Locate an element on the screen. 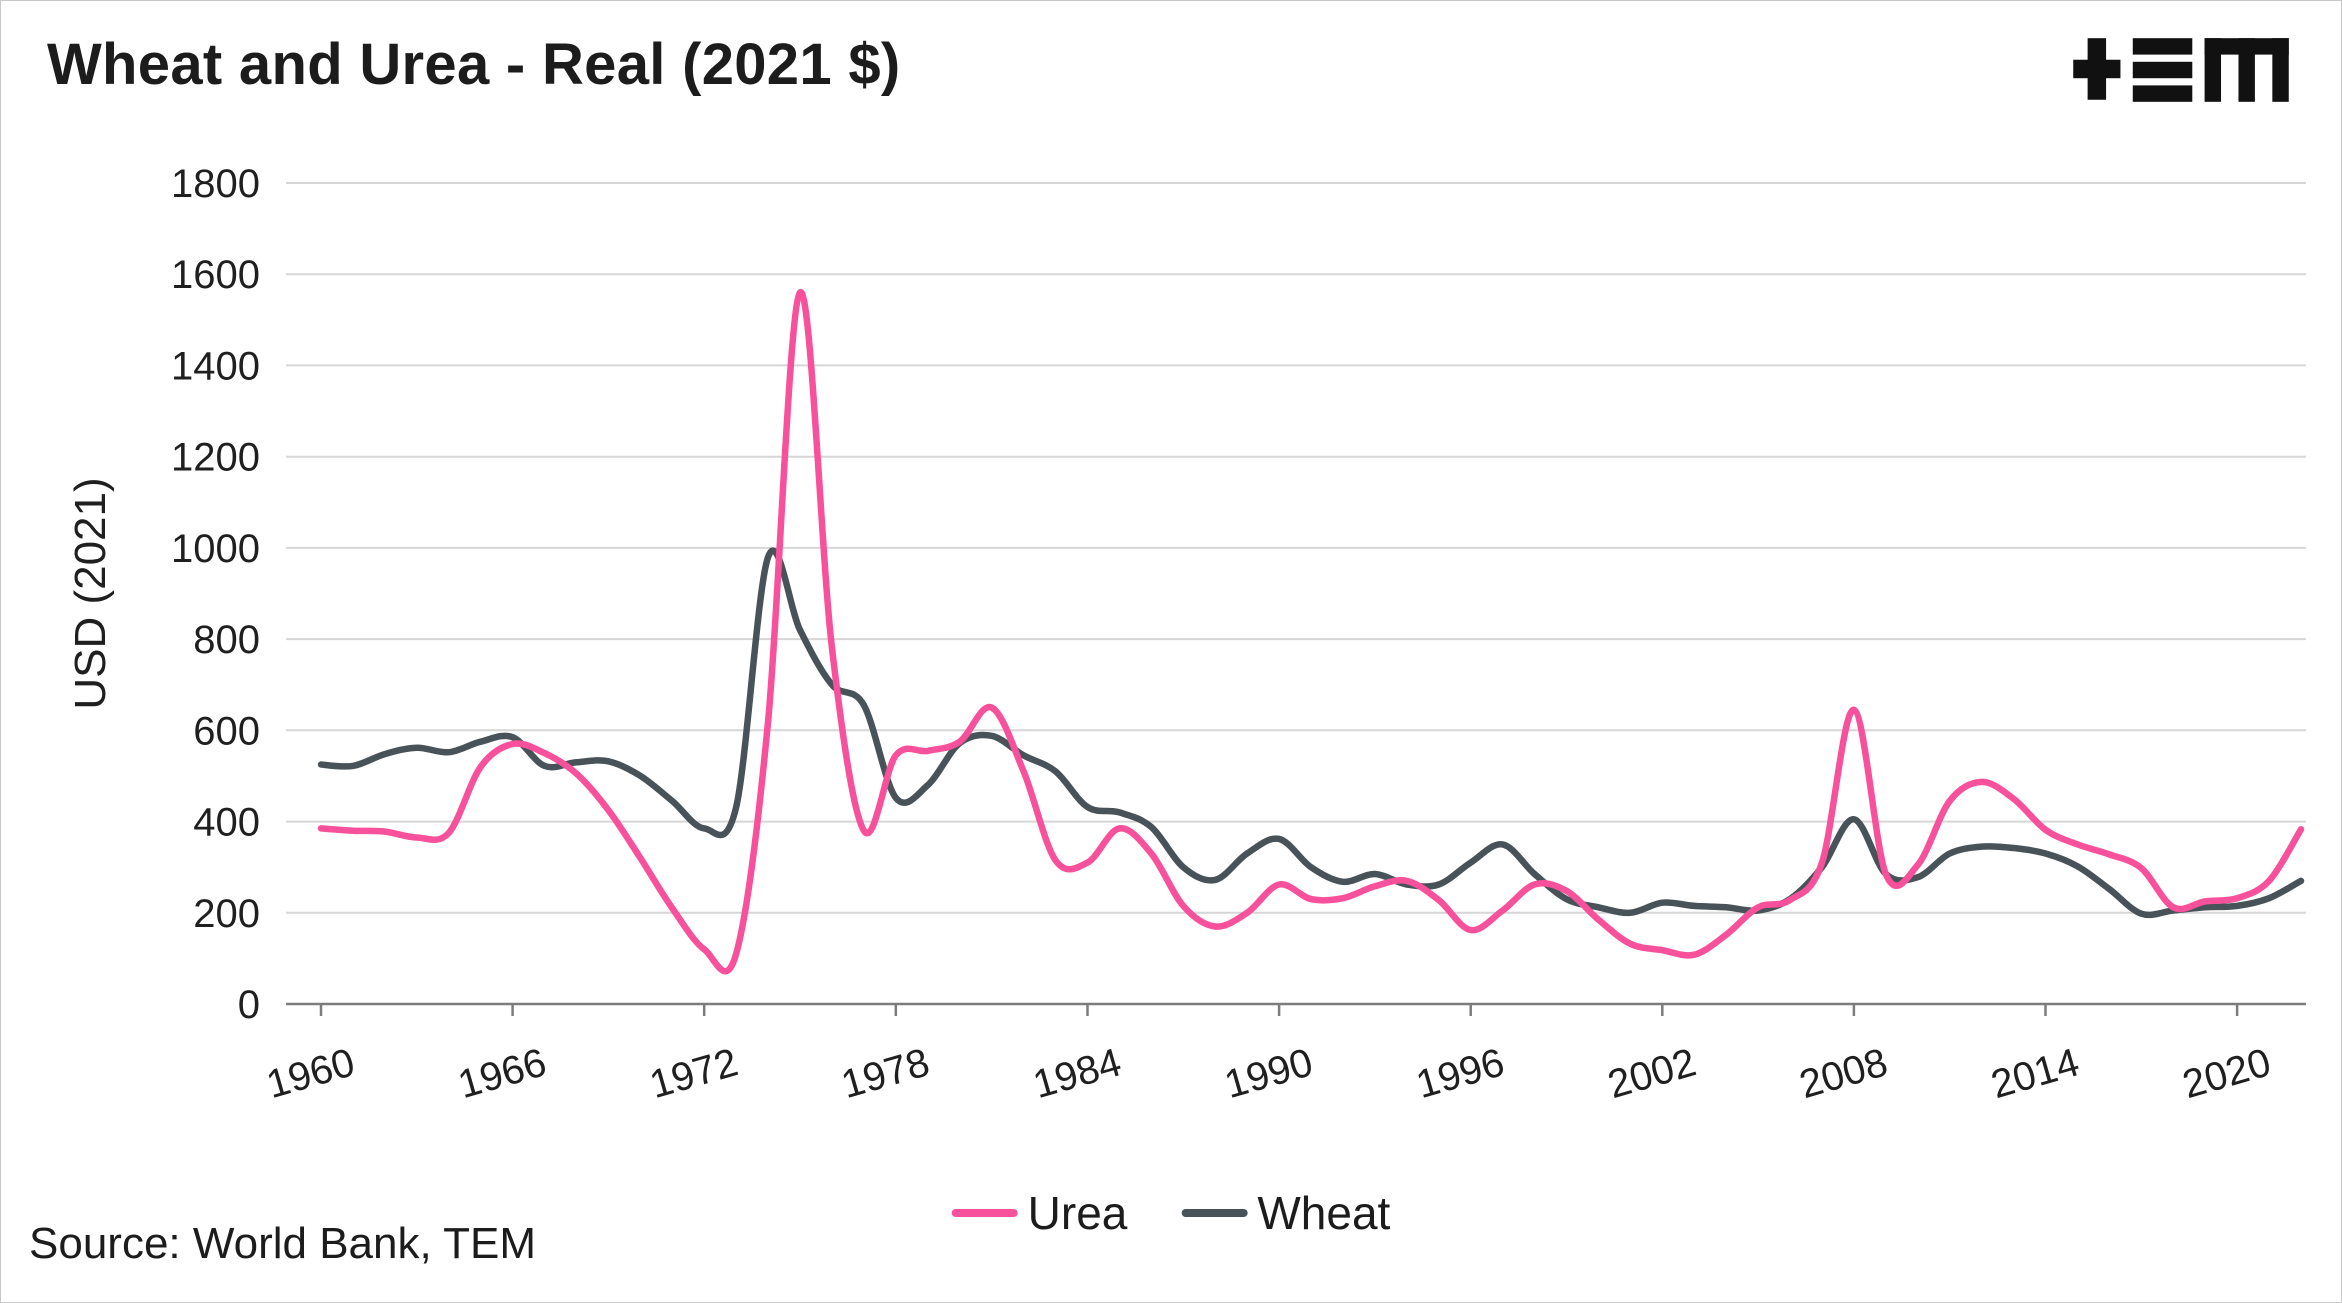  svg-text: 600 is located at coordinates (226, 731).